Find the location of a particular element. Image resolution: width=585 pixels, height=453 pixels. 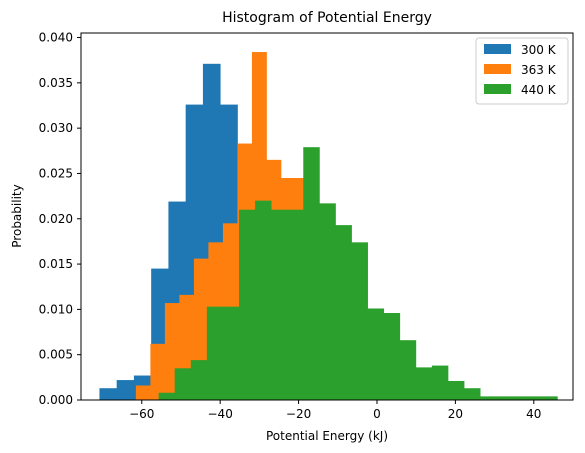

x-axis-label: Potential Energy (kJ) is located at coordinates (327, 436).